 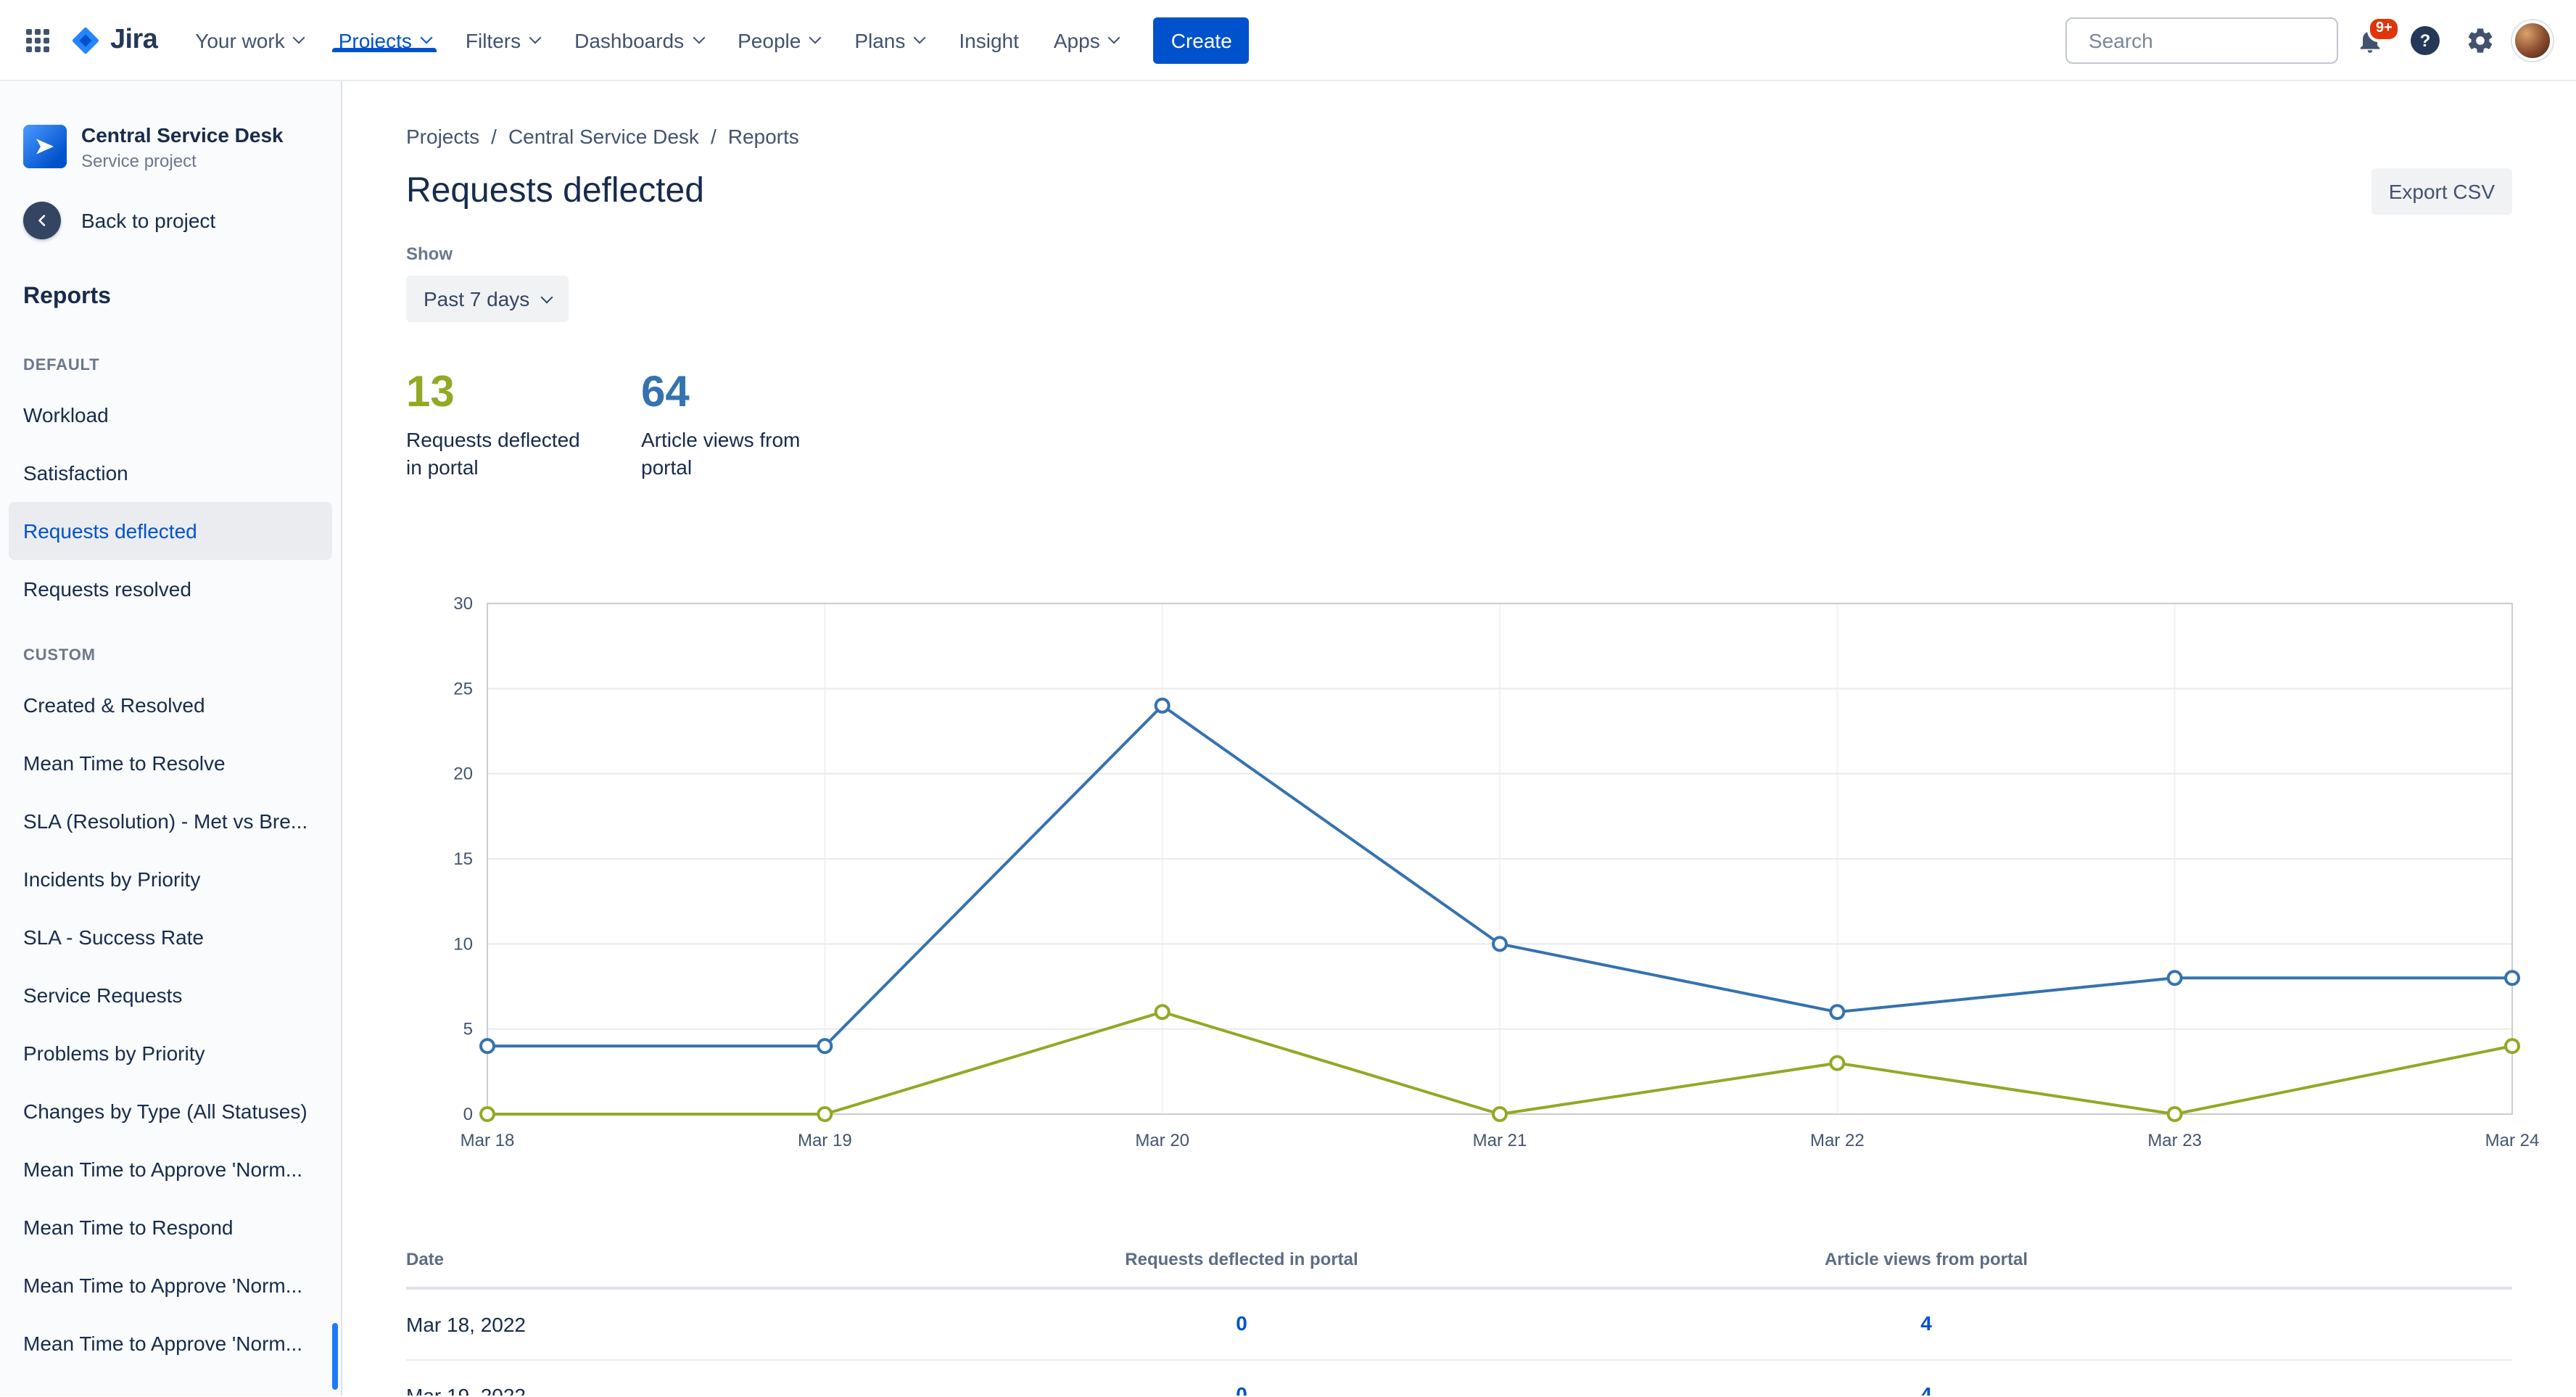 I want to click on search-box, so click(x=2208, y=40).